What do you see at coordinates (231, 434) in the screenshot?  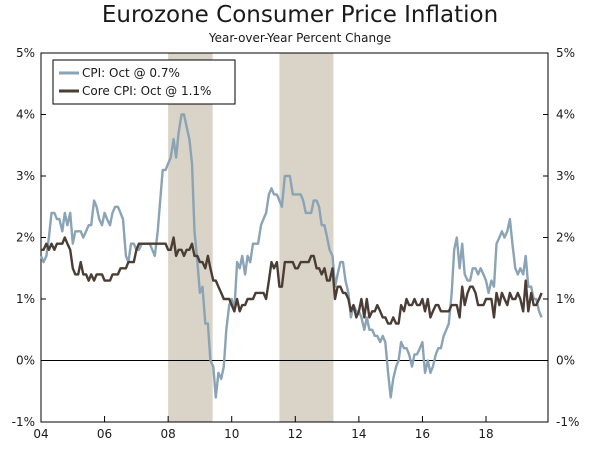 I see `x-tick-label: 10` at bounding box center [231, 434].